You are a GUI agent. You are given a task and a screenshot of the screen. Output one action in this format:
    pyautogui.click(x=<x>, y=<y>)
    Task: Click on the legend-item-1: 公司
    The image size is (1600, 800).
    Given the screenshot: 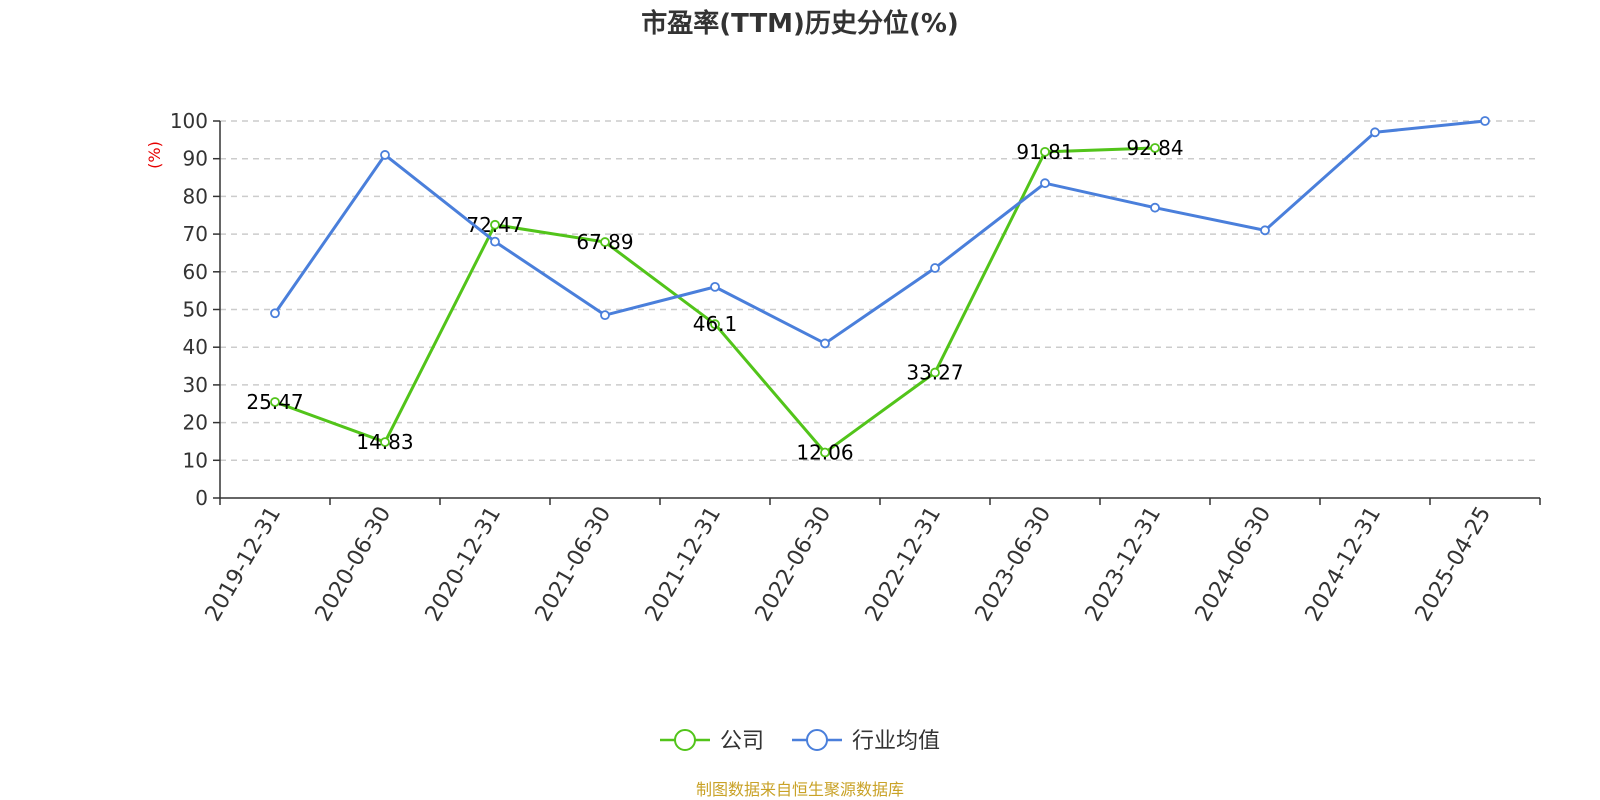 What is the action you would take?
    pyautogui.click(x=712, y=741)
    